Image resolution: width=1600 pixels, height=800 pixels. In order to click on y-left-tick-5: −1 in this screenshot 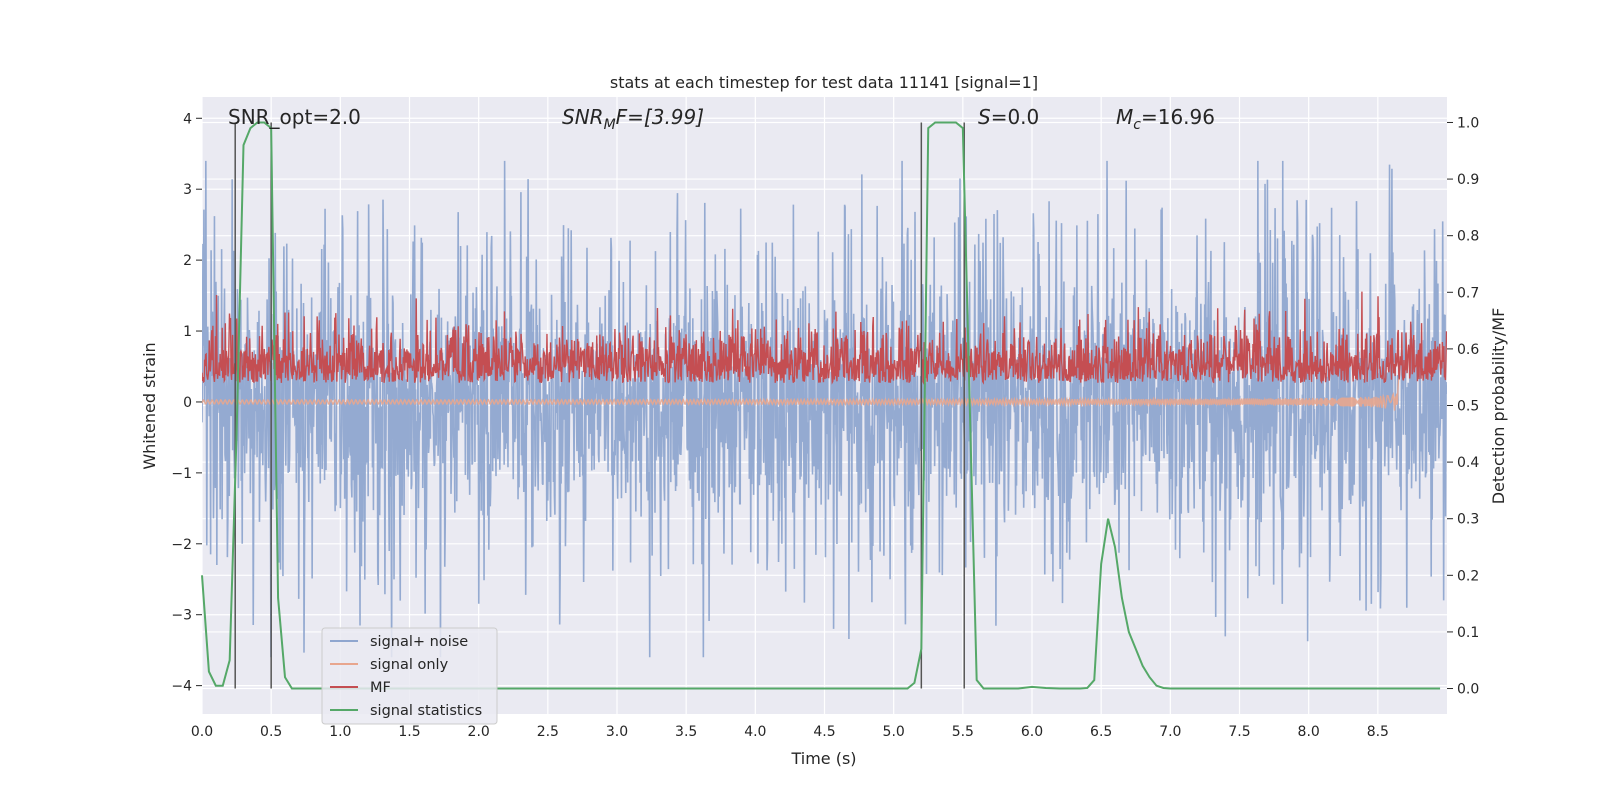, I will do `click(181, 474)`.